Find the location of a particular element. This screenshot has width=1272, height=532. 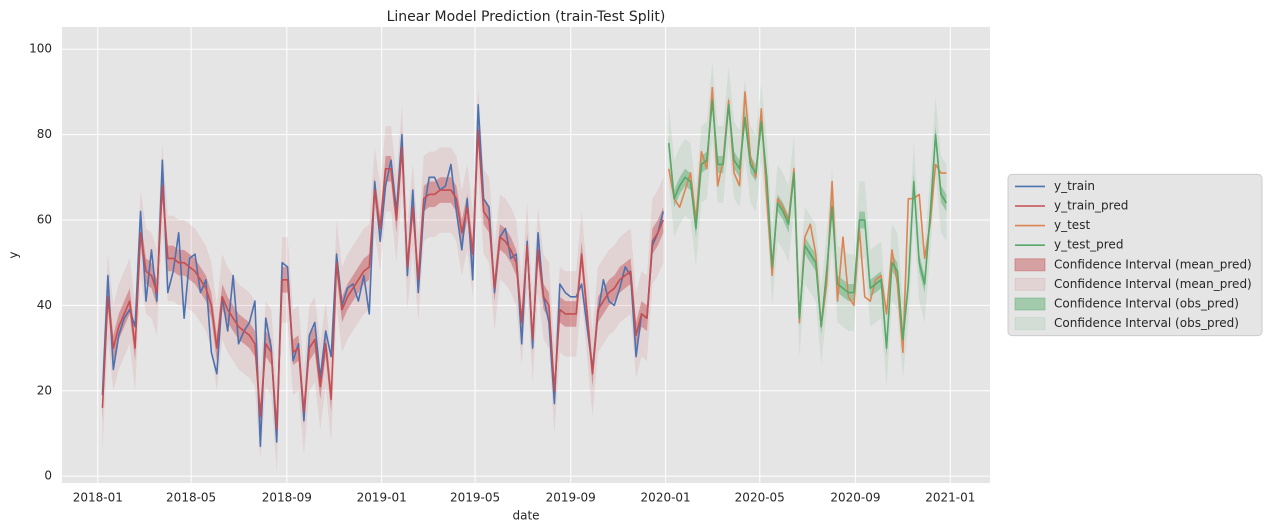

y-tick-label: 0 is located at coordinates (48, 476).